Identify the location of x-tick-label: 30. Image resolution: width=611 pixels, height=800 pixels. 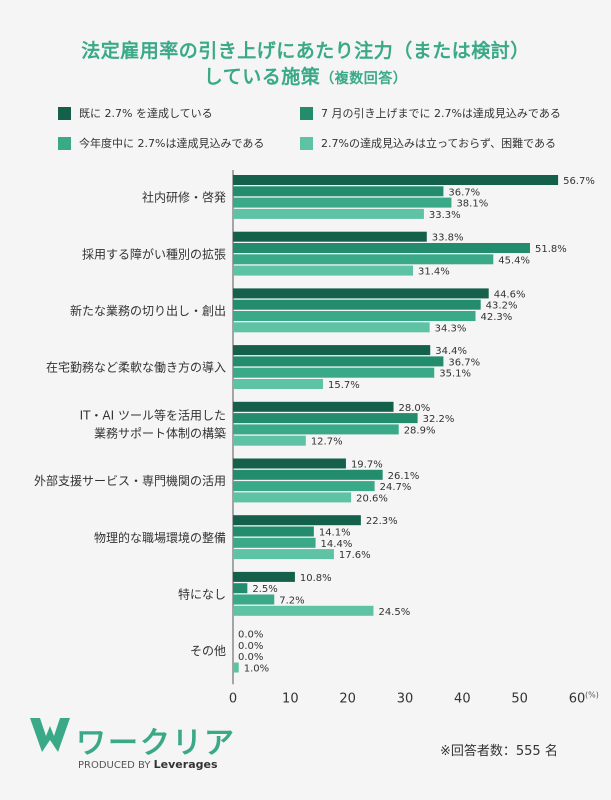
(405, 698).